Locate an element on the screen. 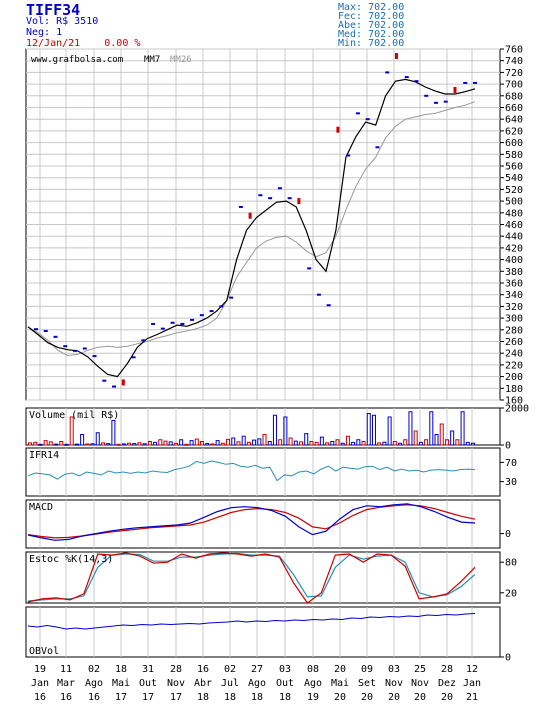 The image size is (545, 720). date-label: 27 is located at coordinates (257, 669).